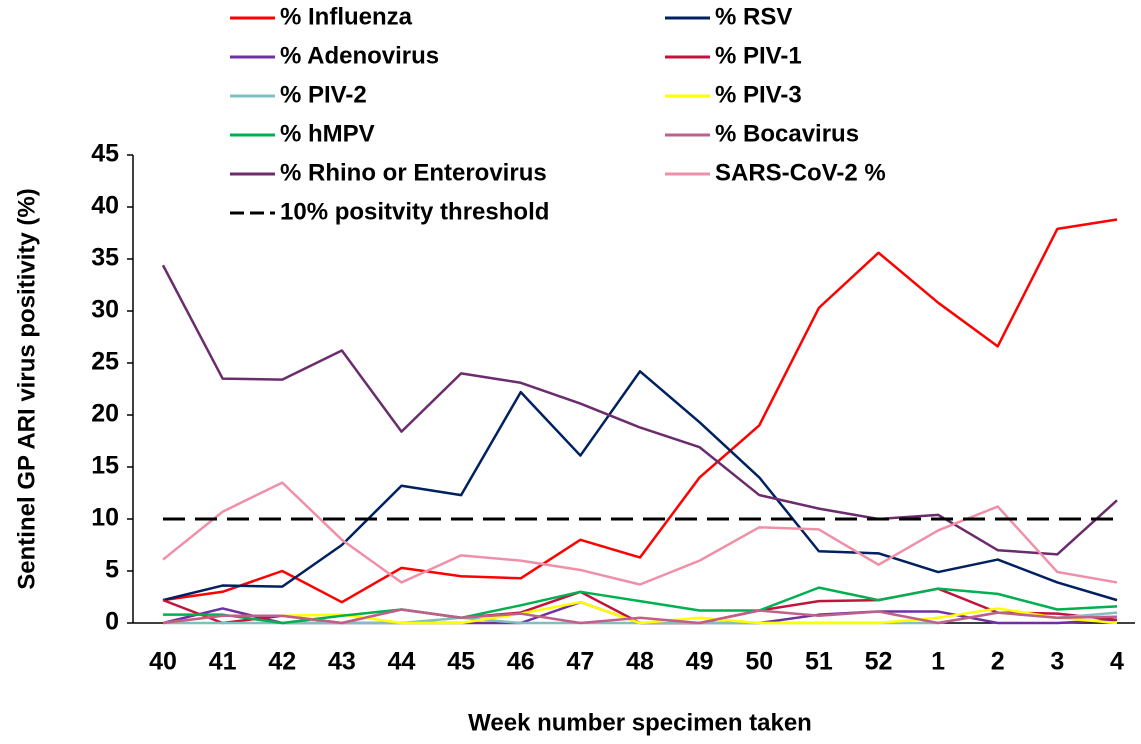  Describe the element at coordinates (112, 570) in the screenshot. I see `y-tick-label: 5` at that location.